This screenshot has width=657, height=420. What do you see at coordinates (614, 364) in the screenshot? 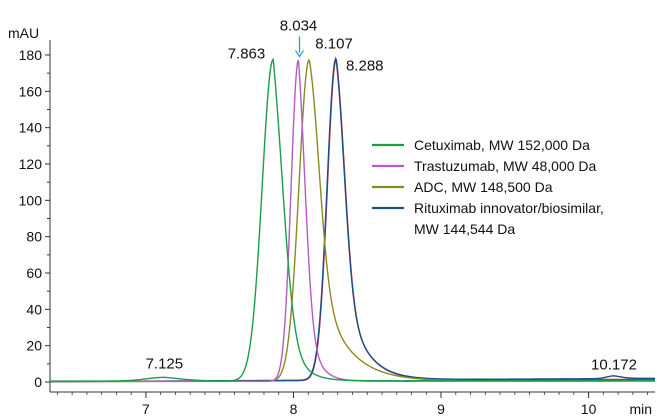
I see `peak-label: 10.172` at bounding box center [614, 364].